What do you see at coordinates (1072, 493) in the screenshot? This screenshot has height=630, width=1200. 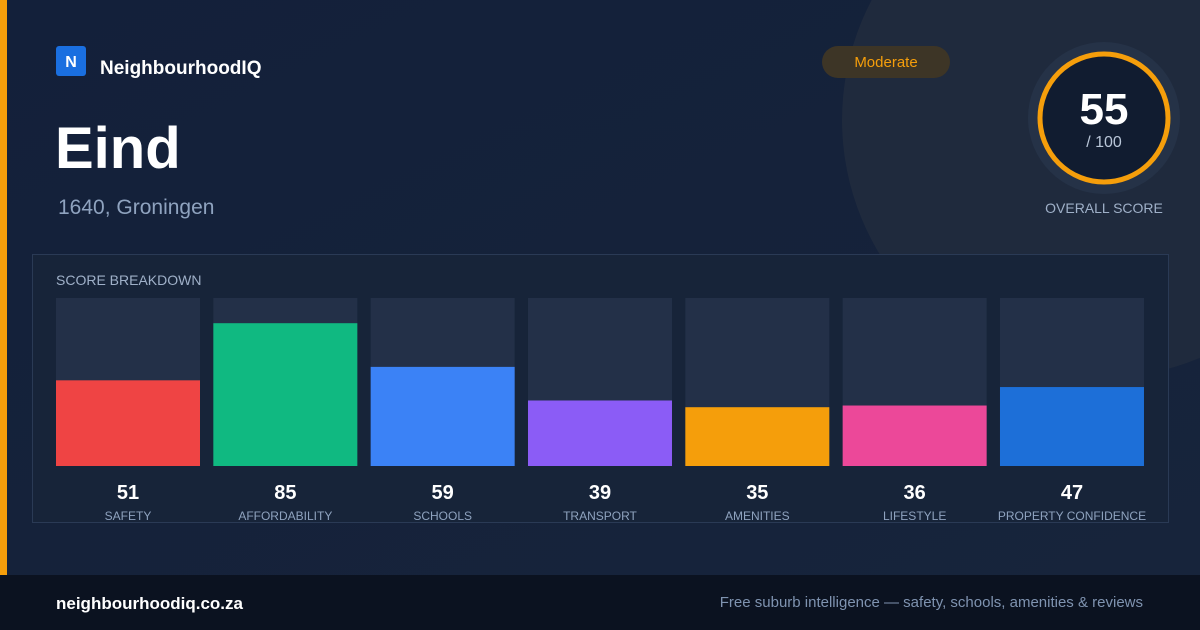 I see `bar-value: 47` at bounding box center [1072, 493].